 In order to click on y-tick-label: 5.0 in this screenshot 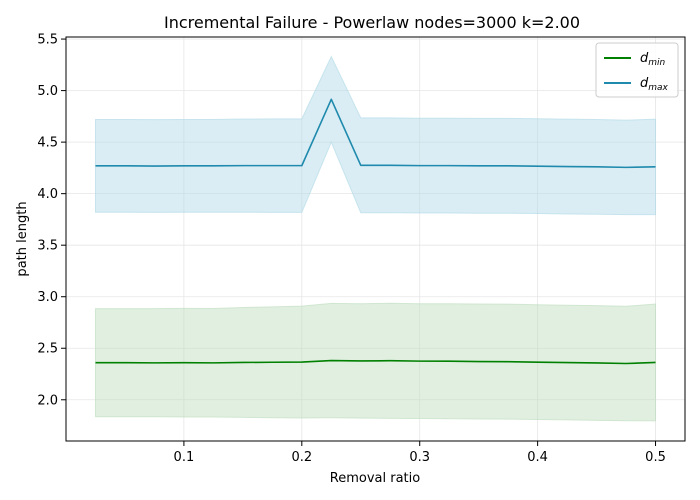, I will do `click(47, 91)`.